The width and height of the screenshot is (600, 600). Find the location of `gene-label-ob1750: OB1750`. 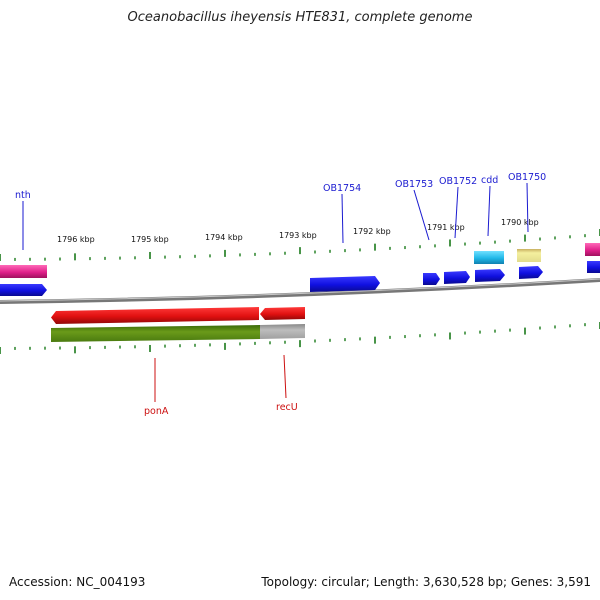

gene-label-ob1750: OB1750 is located at coordinates (527, 177).